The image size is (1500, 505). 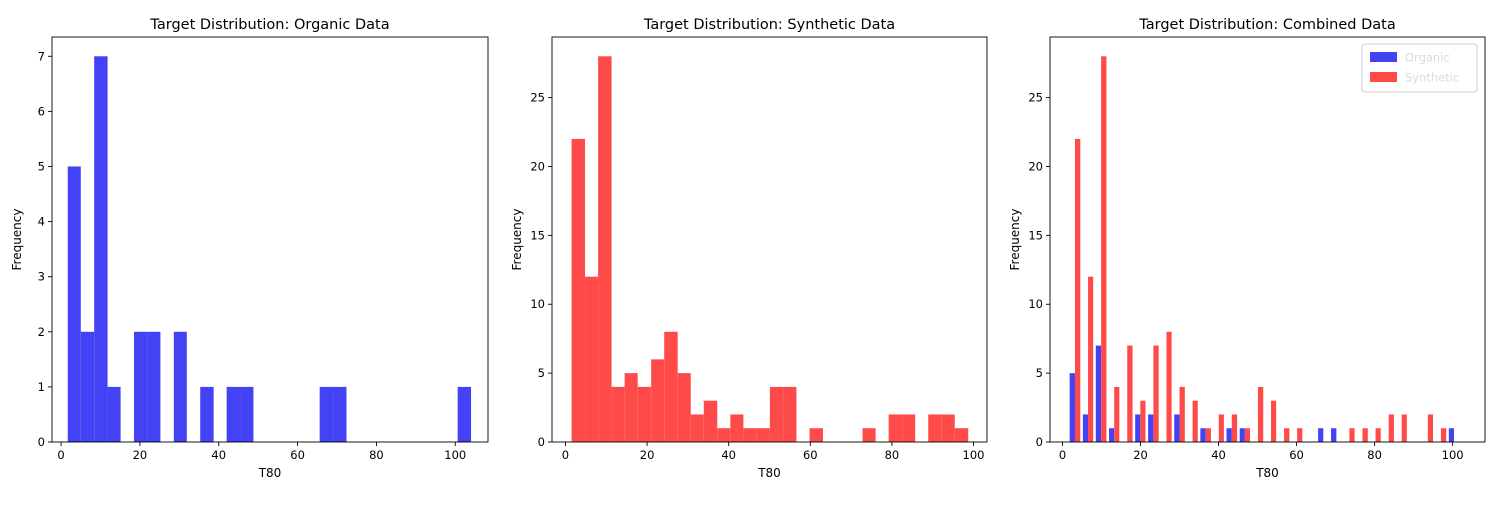 What do you see at coordinates (1035, 166) in the screenshot?
I see `y-tick-label: 20` at bounding box center [1035, 166].